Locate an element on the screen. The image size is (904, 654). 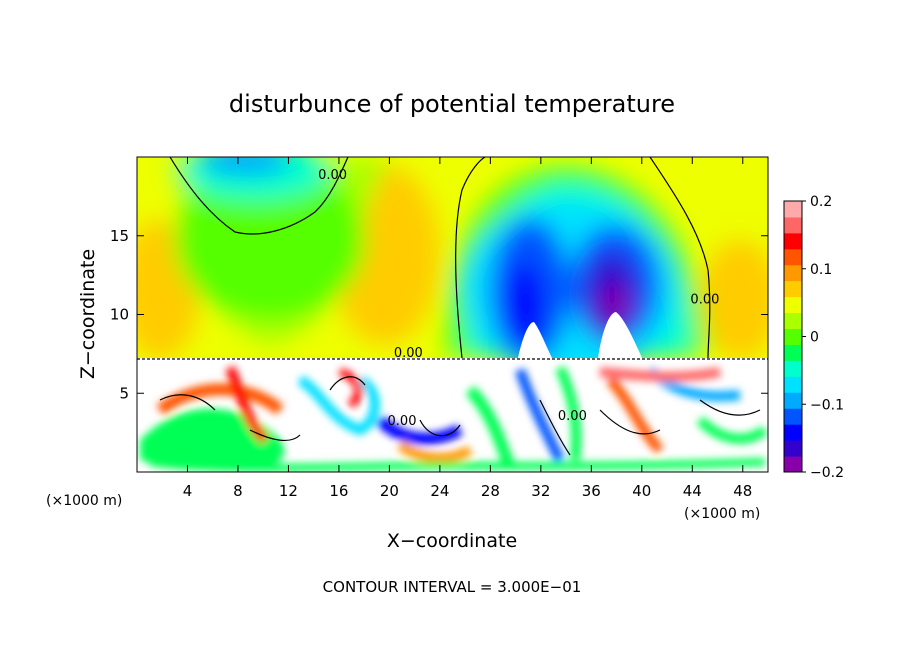
colorbar-tick-label: 0.1 is located at coordinates (821, 270).